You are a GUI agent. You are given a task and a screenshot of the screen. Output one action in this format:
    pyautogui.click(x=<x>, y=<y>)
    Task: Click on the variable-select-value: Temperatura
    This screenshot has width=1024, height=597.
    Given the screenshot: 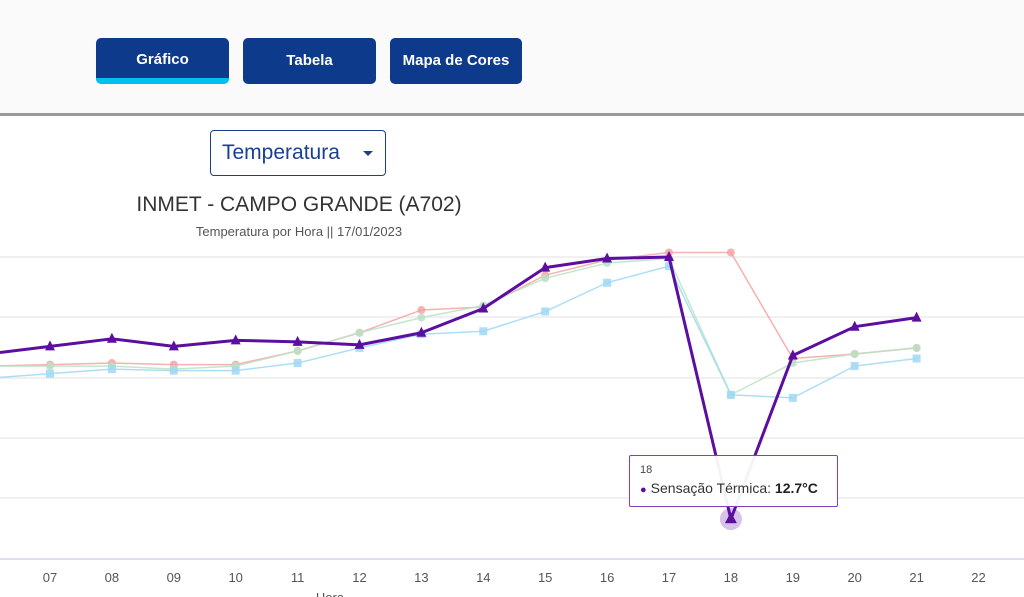 What is the action you would take?
    pyautogui.click(x=281, y=152)
    